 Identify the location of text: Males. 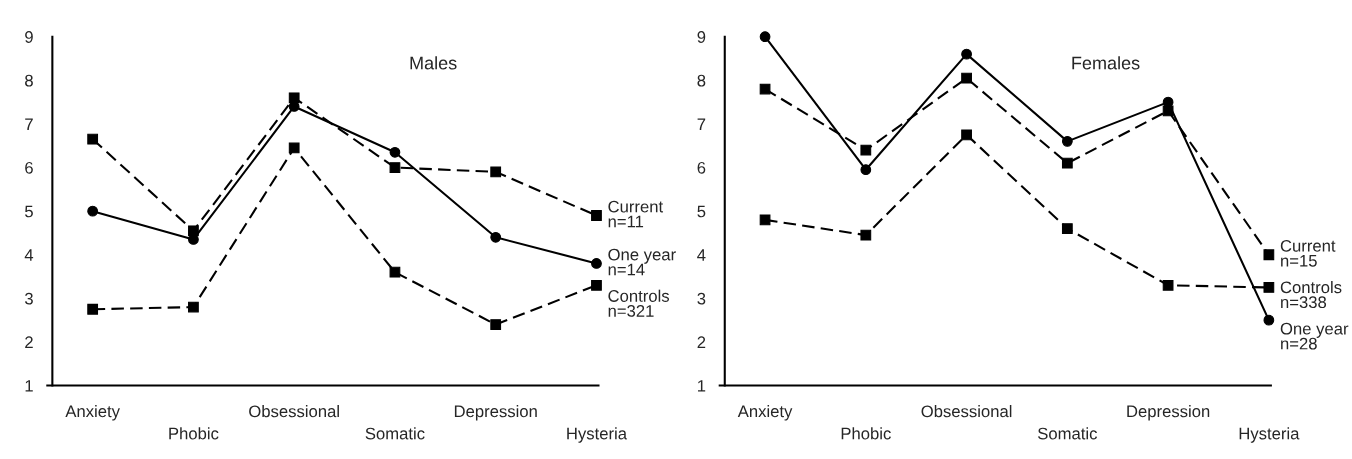
(433, 63).